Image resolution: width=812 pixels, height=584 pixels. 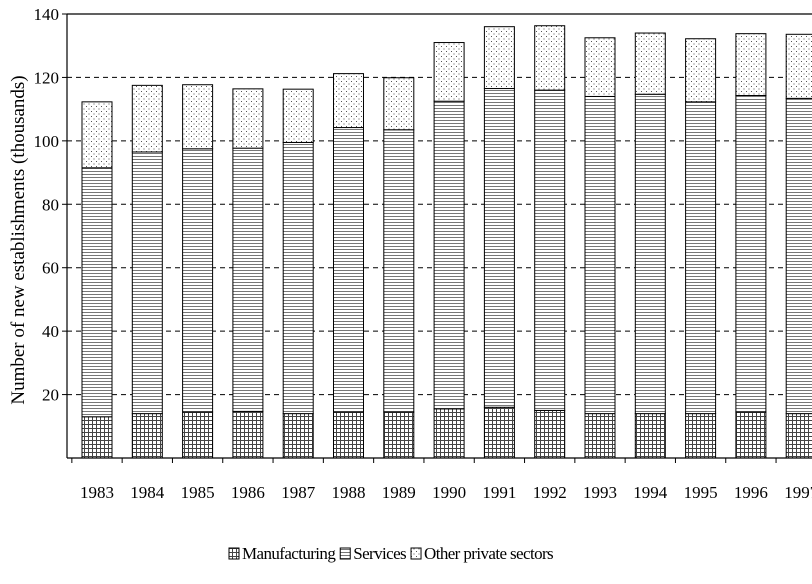 What do you see at coordinates (47, 141) in the screenshot?
I see `y-tick-label: 100` at bounding box center [47, 141].